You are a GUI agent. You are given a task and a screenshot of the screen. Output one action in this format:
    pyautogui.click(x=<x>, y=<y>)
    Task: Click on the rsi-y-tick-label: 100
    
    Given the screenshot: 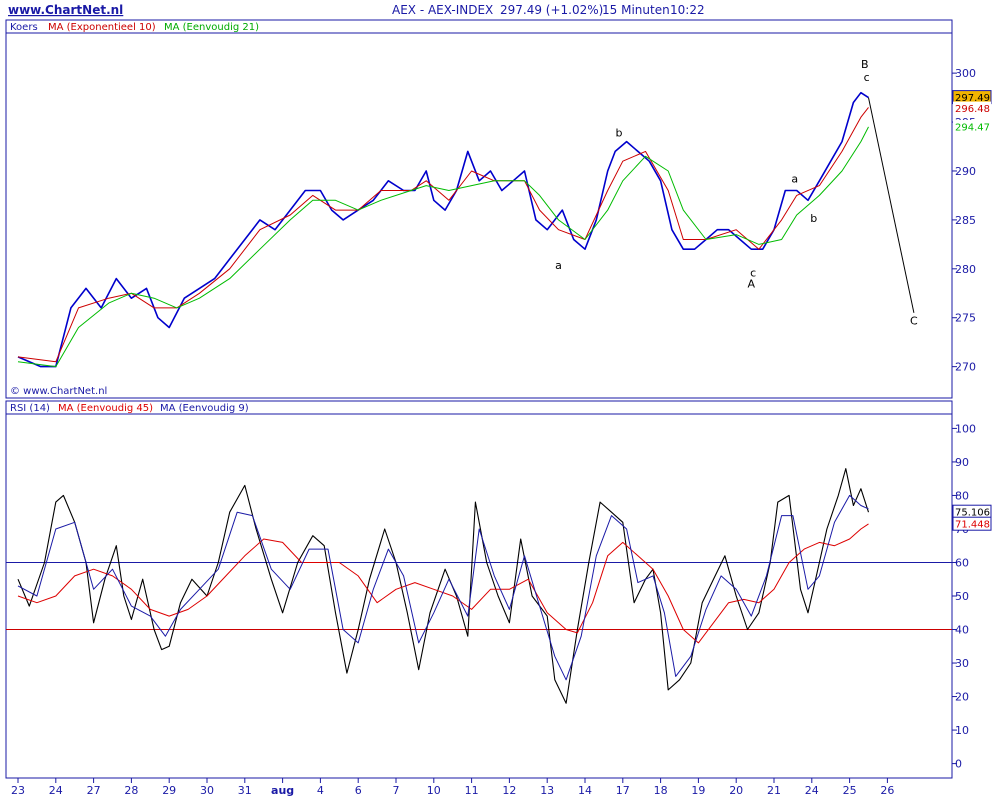 What is the action you would take?
    pyautogui.click(x=965, y=428)
    